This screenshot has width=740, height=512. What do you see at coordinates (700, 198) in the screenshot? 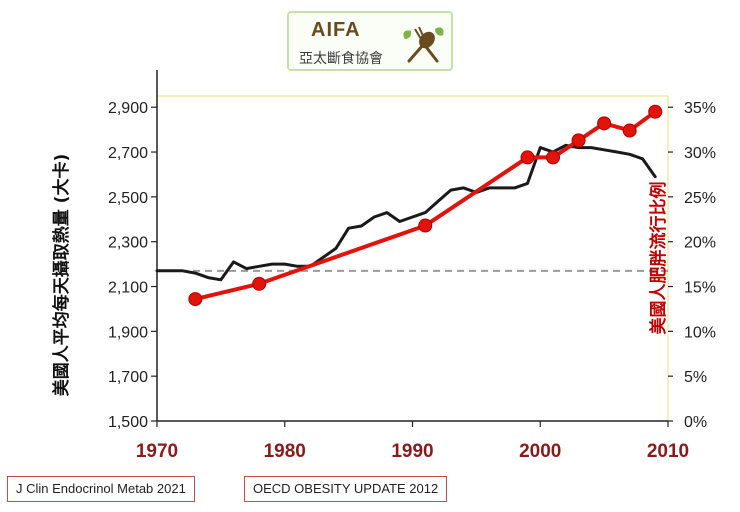
I see `y-right-tick-label: 25%` at bounding box center [700, 198].